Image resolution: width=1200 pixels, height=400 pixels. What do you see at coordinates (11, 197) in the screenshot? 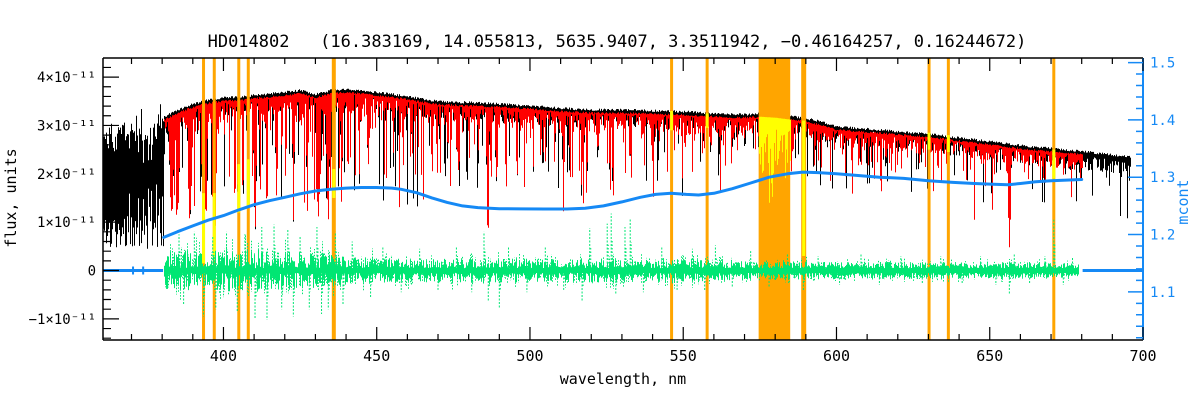
I see `left-axis-title: flux, units` at bounding box center [11, 197].